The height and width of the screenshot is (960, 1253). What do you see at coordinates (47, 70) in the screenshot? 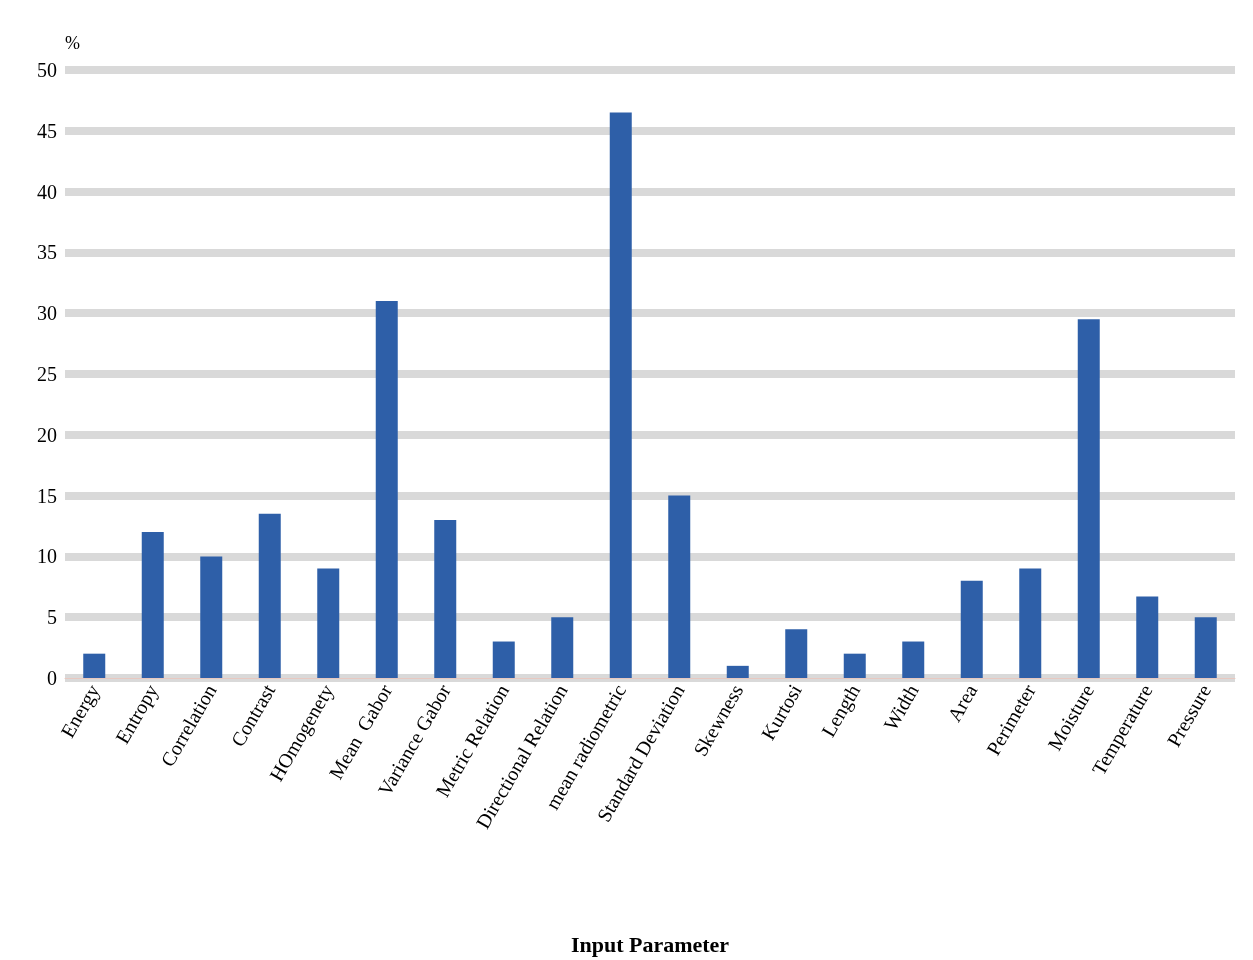
I see `y-tick-label: 50` at bounding box center [47, 70].